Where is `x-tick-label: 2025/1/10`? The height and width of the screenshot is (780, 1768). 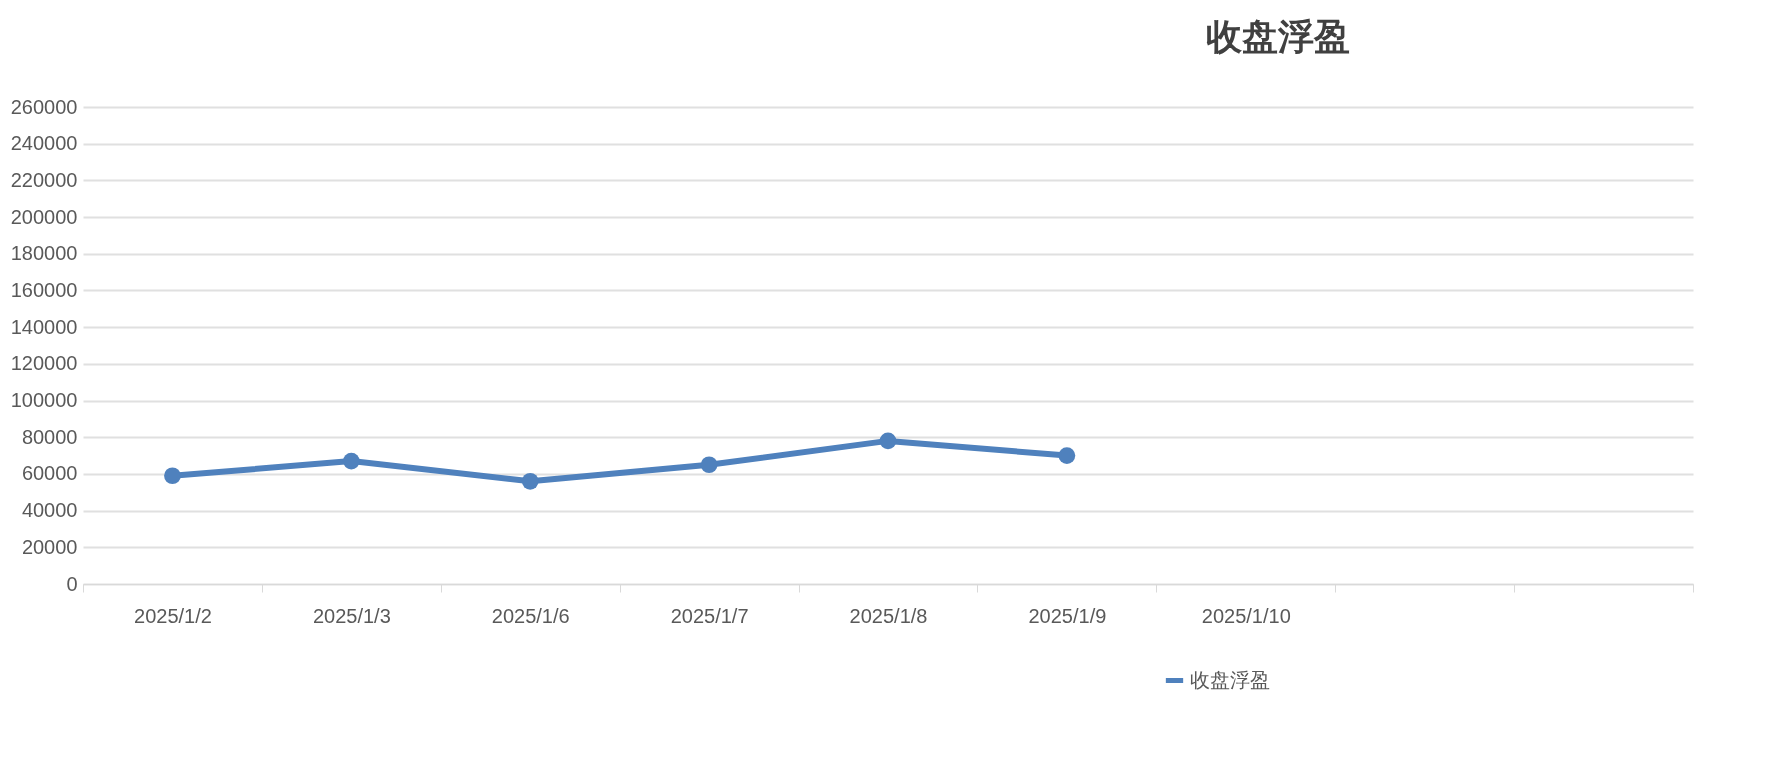
x-tick-label: 2025/1/10 is located at coordinates (1246, 615).